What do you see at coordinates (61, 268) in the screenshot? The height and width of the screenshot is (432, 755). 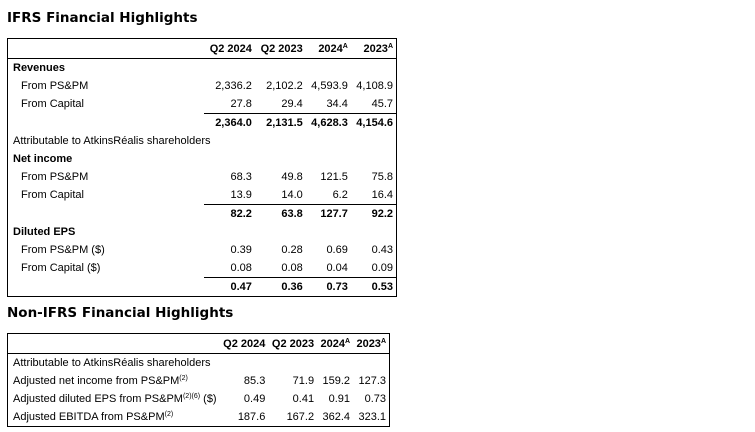 I see `row-label: From Capital ($)` at bounding box center [61, 268].